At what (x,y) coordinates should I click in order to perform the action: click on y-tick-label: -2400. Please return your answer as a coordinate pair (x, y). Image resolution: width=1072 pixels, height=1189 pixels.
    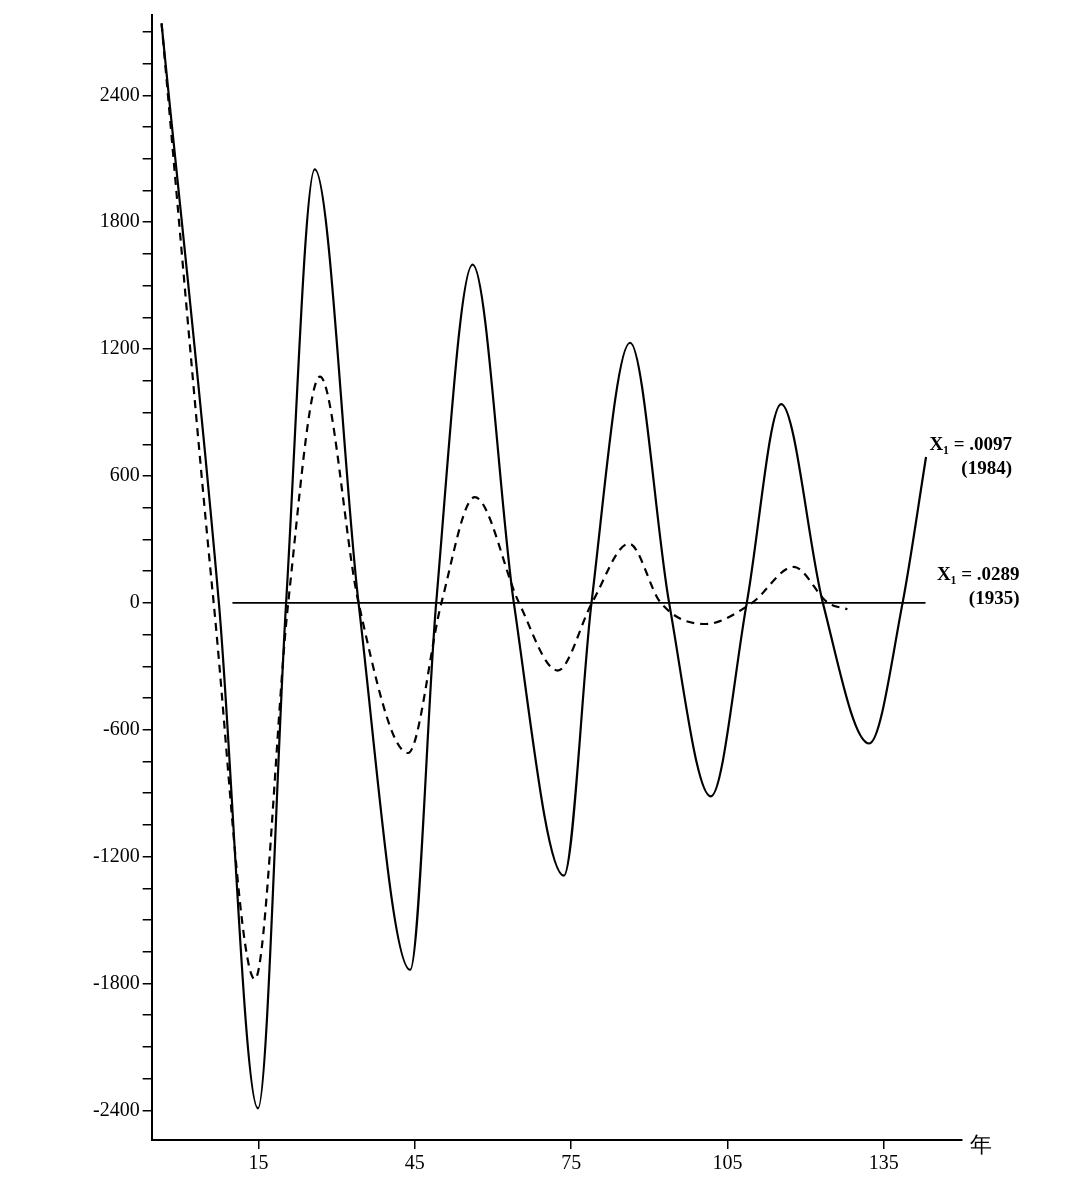
    Looking at the image, I should click on (116, 1108).